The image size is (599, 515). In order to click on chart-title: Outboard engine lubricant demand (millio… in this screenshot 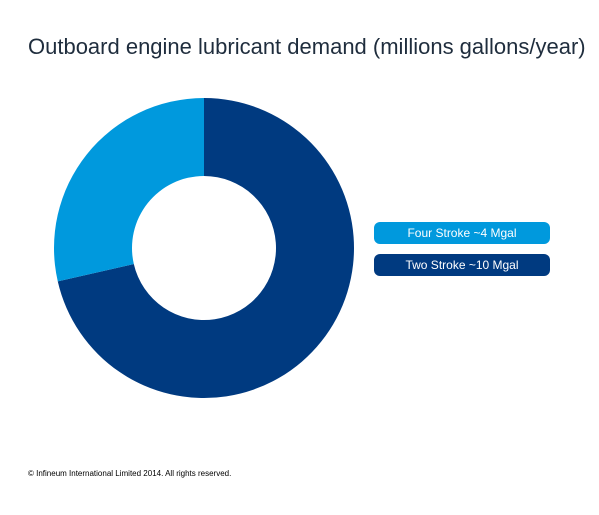, I will do `click(307, 46)`.